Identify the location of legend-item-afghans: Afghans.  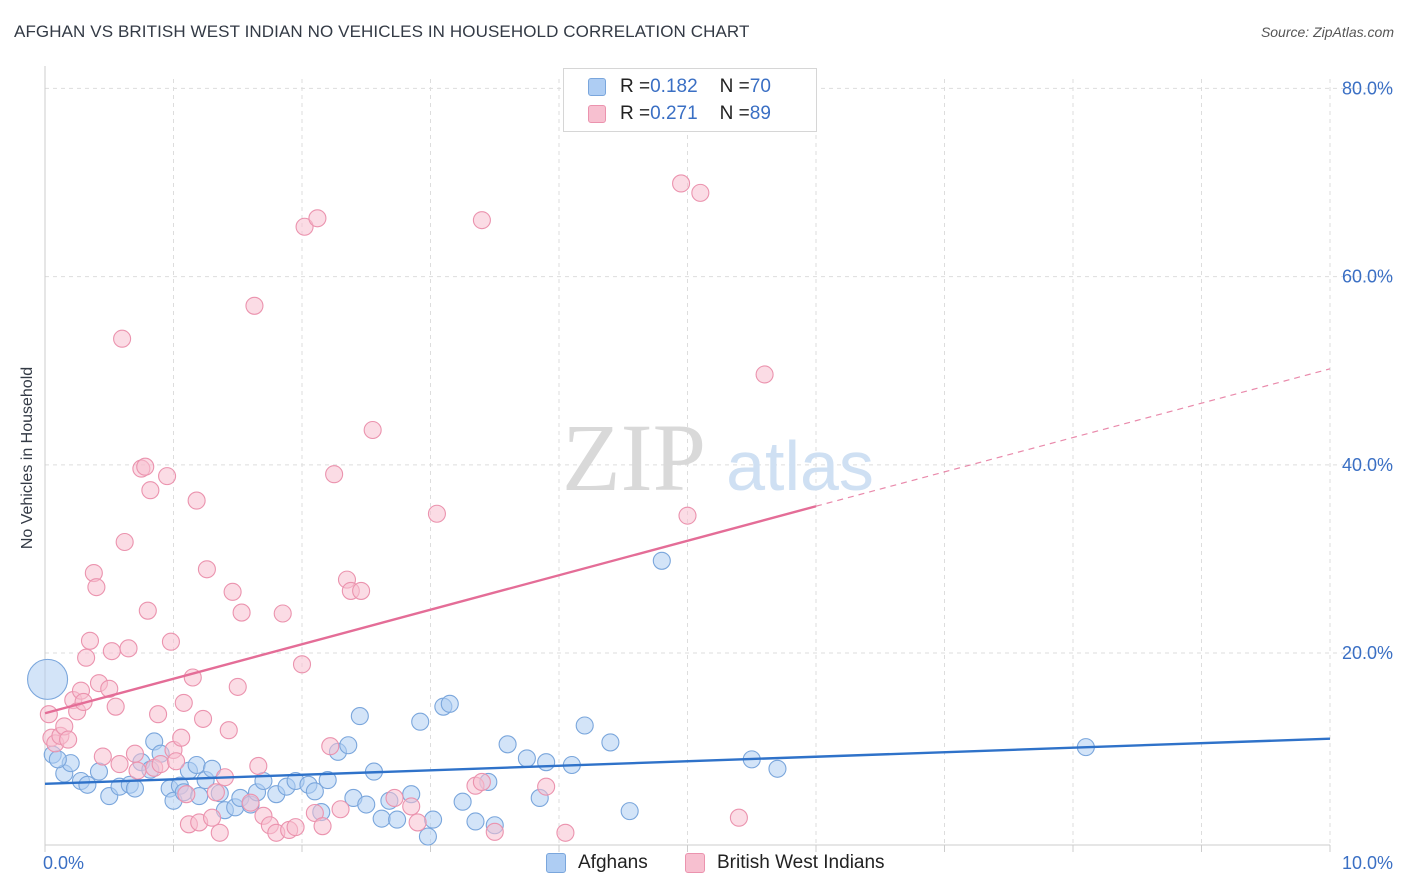
(597, 863).